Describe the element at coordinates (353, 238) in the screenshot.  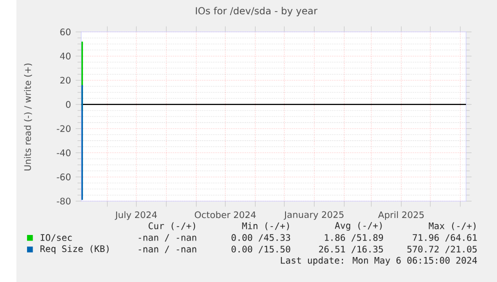
I see `text: 1.86 /51.89` at that location.